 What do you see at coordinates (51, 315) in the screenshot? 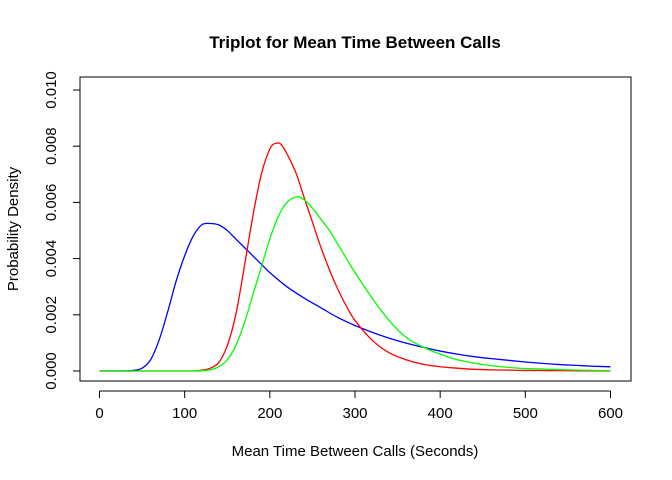
I see `y-tick-label: 0.002` at bounding box center [51, 315].